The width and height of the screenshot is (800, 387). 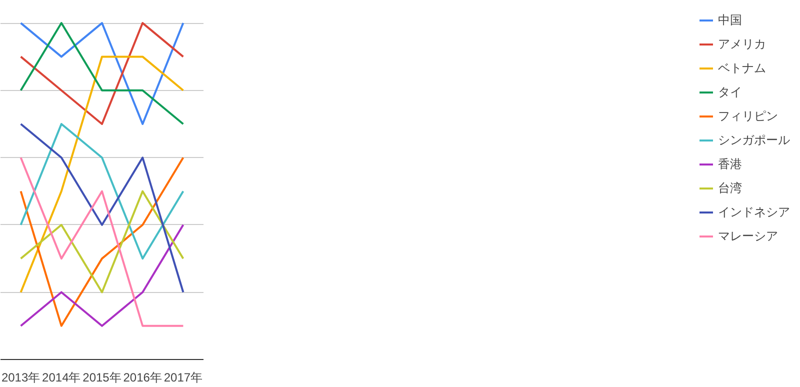 I want to click on legend-label: マレーシア, so click(x=748, y=236).